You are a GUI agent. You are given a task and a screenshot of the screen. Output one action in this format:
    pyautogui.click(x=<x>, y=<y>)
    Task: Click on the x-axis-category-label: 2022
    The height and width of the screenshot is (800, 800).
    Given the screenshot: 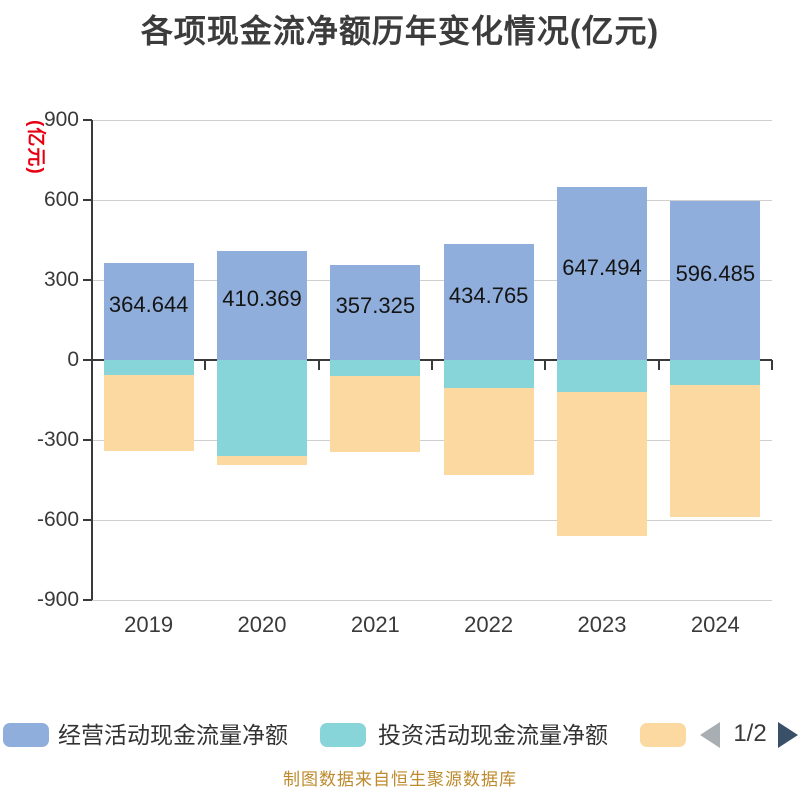 What is the action you would take?
    pyautogui.click(x=489, y=624)
    